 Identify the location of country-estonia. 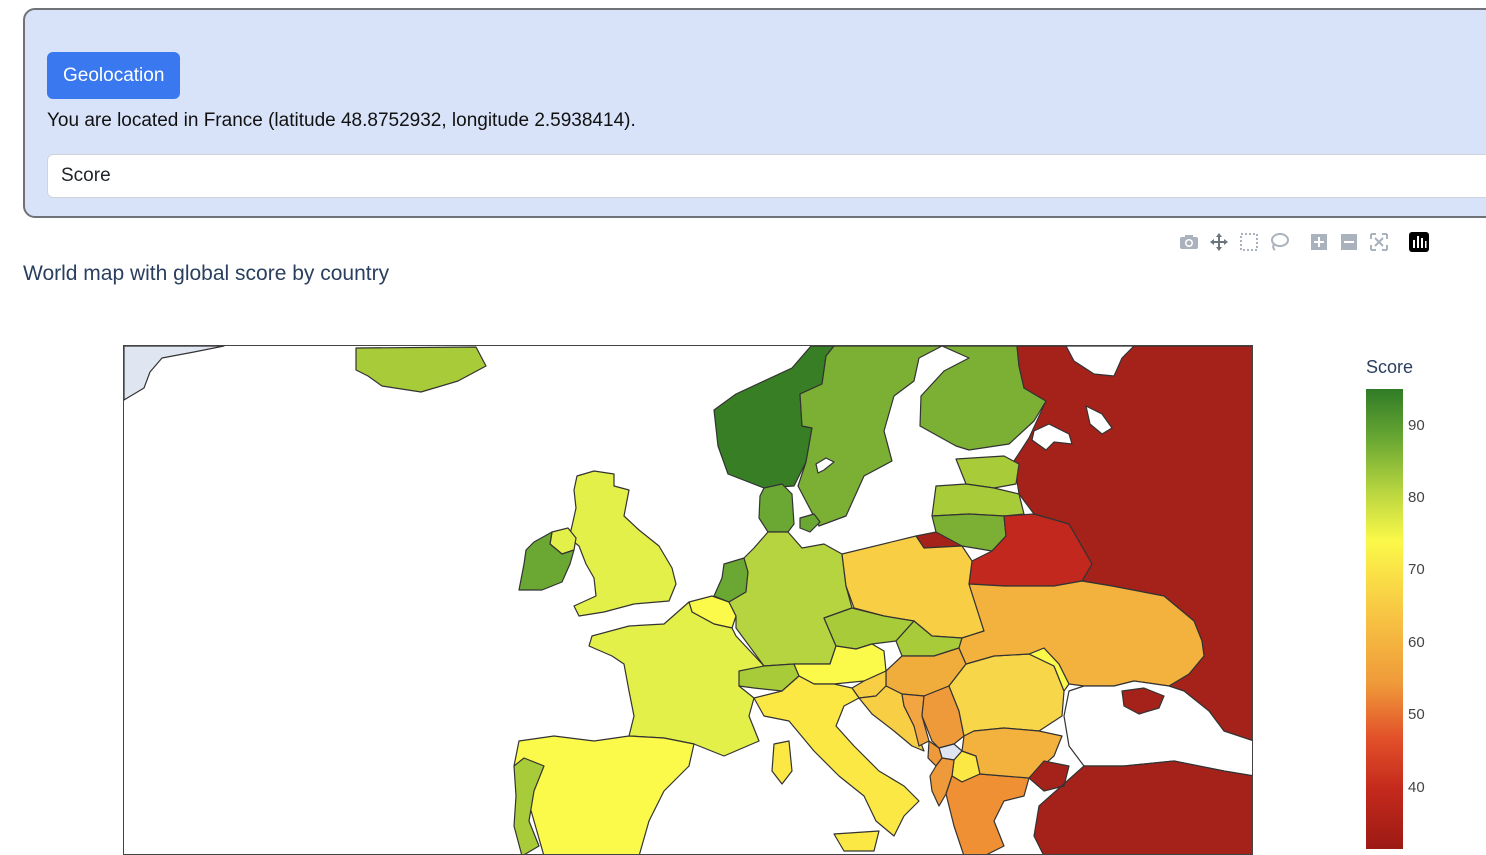
(987, 472).